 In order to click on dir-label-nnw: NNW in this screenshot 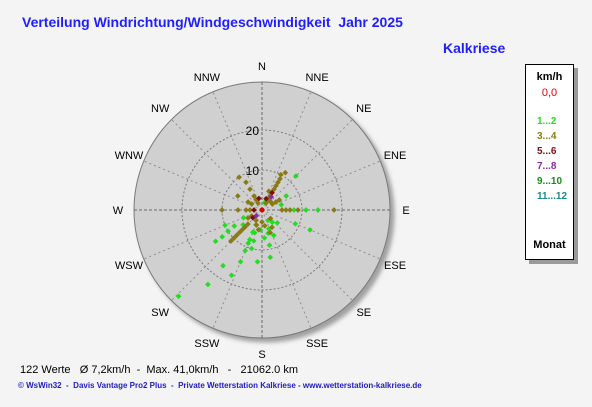, I will do `click(207, 78)`.